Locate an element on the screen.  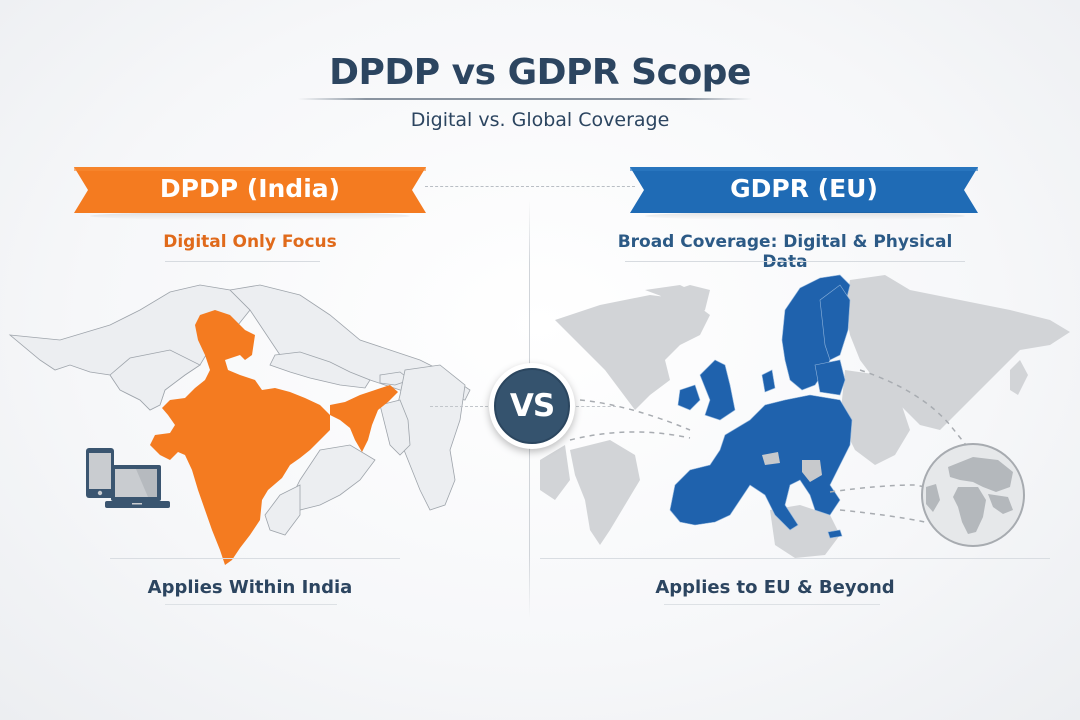
dpdp-ribbon-label: DPDP (India) is located at coordinates (250, 188).